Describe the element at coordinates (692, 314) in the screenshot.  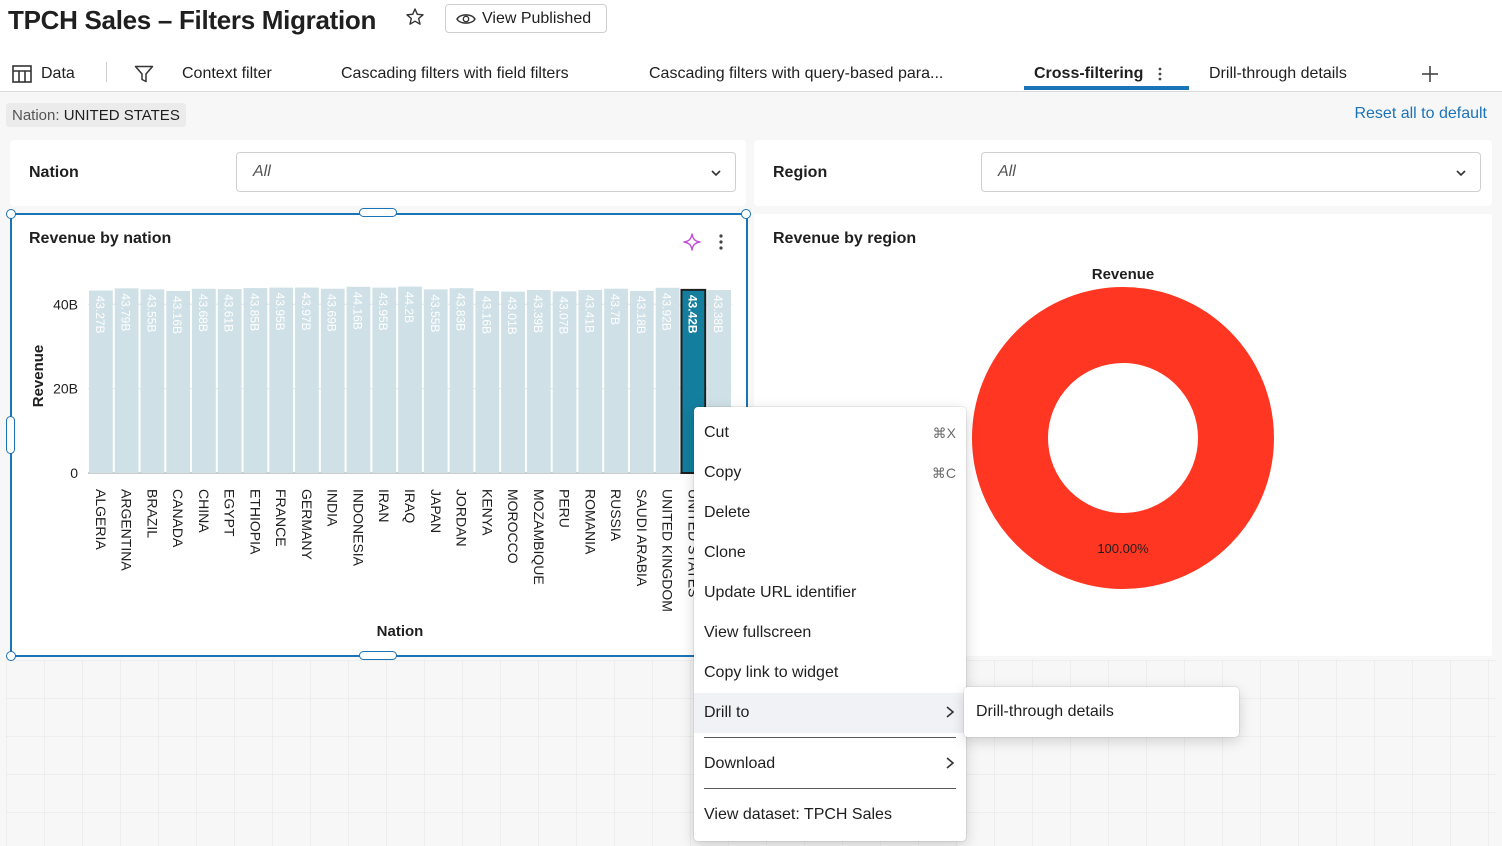
I see `bar-data-label: 43.42B` at that location.